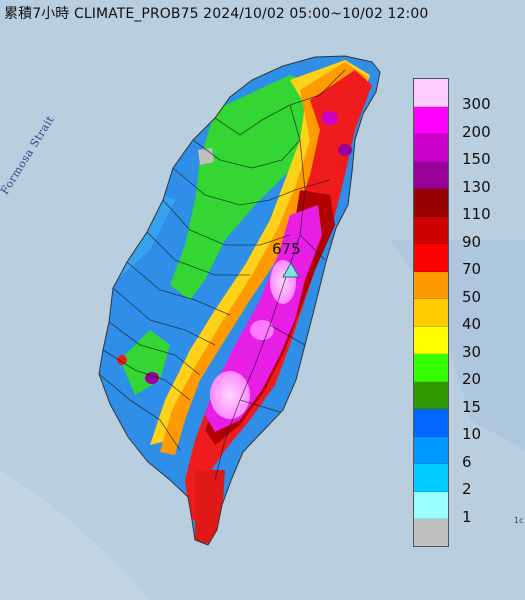  I want to click on peak-value: 675, so click(286, 249).